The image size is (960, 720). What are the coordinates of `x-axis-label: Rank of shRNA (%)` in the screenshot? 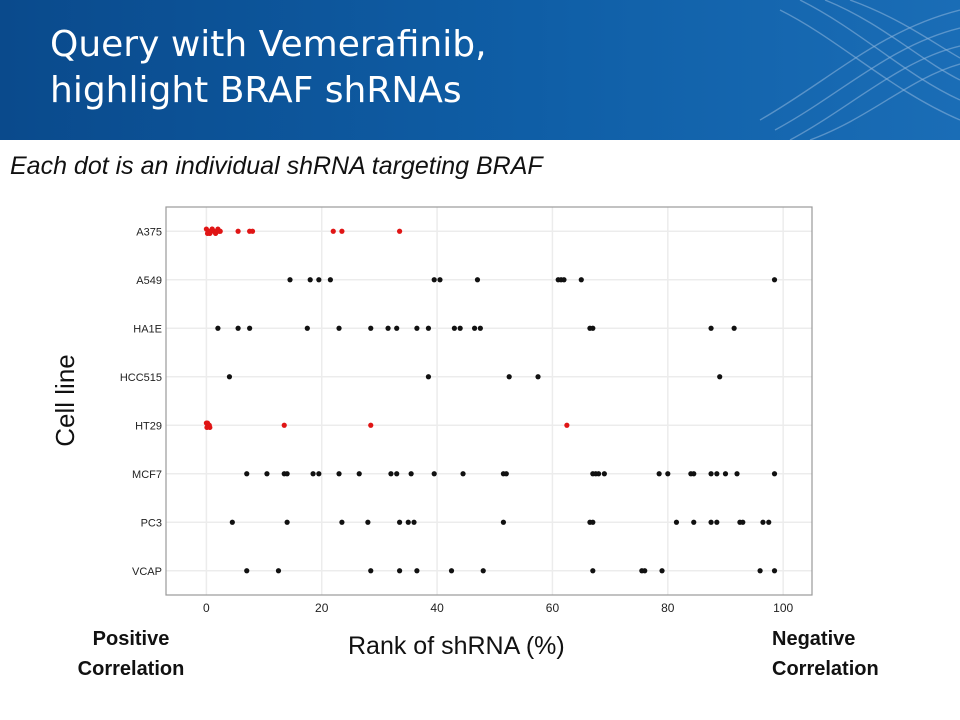 It's located at (456, 646).